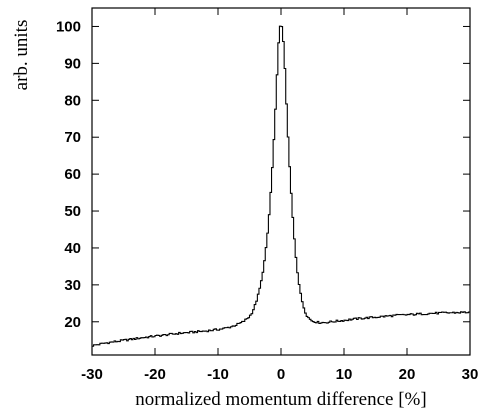 The width and height of the screenshot is (490, 415). Describe the element at coordinates (21, 55) in the screenshot. I see `y-axis-title: arb. units` at that location.